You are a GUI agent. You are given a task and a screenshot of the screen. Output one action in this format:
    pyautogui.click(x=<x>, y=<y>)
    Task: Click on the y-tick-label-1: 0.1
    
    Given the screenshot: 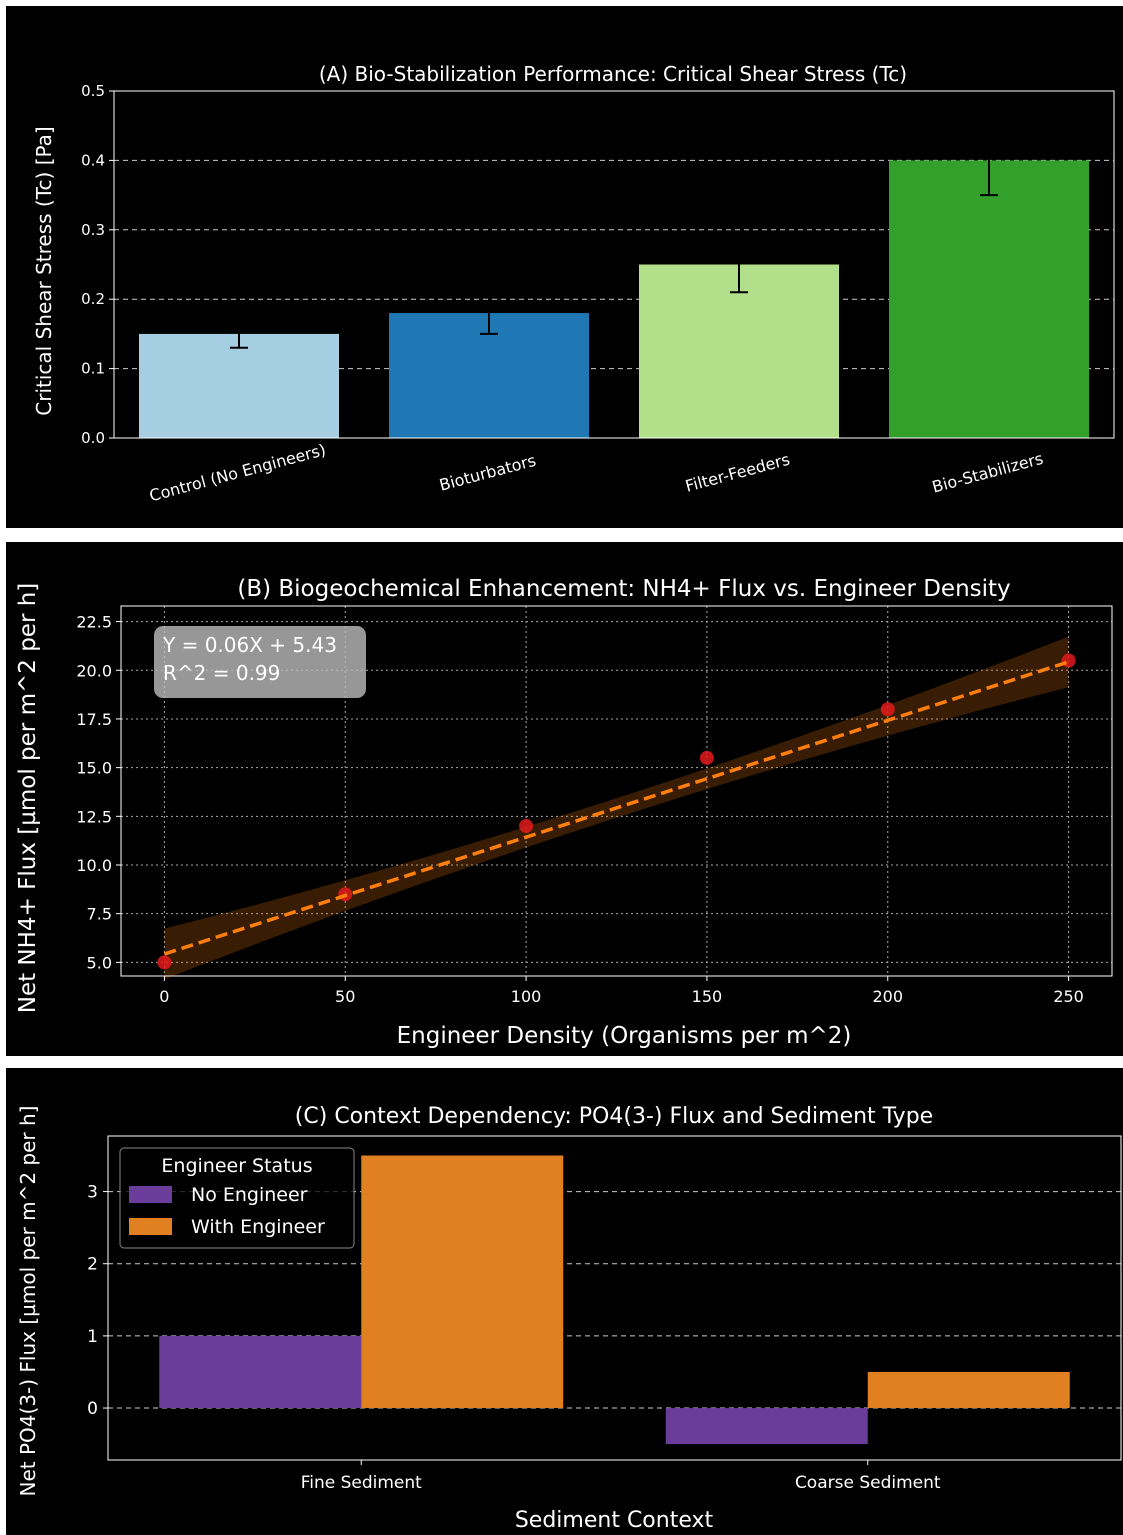 What is the action you would take?
    pyautogui.click(x=93, y=369)
    